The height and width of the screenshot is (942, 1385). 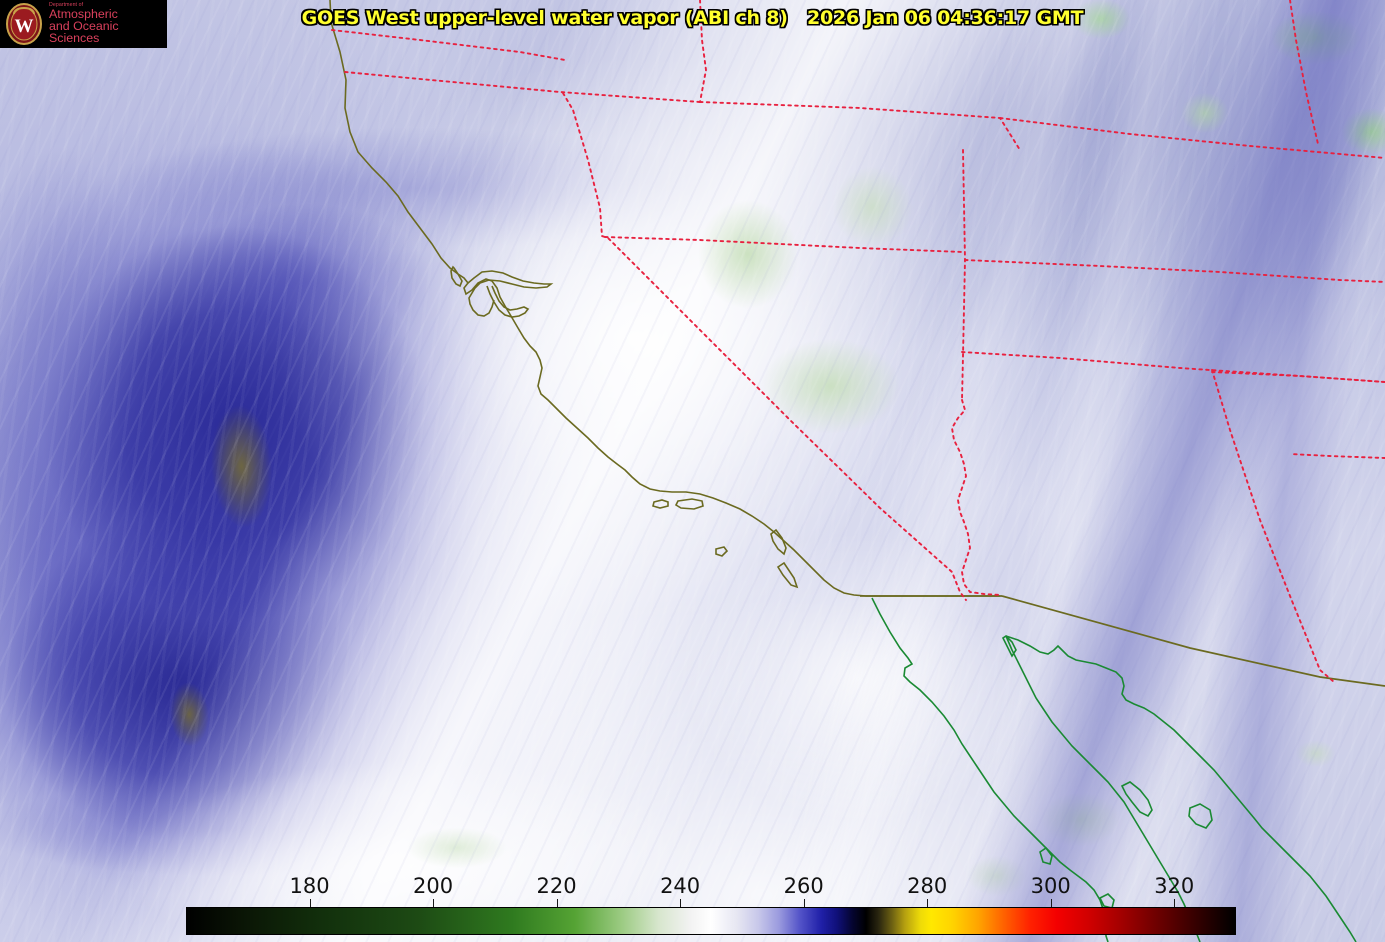 What do you see at coordinates (787, 575) in the screenshot?
I see `island-san-clemente` at bounding box center [787, 575].